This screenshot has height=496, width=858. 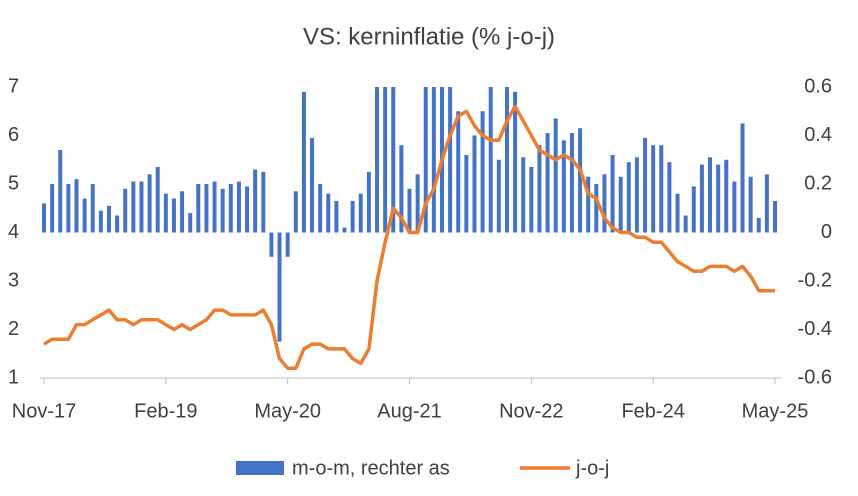 What do you see at coordinates (13, 183) in the screenshot?
I see `y-tick-label: 5` at bounding box center [13, 183].